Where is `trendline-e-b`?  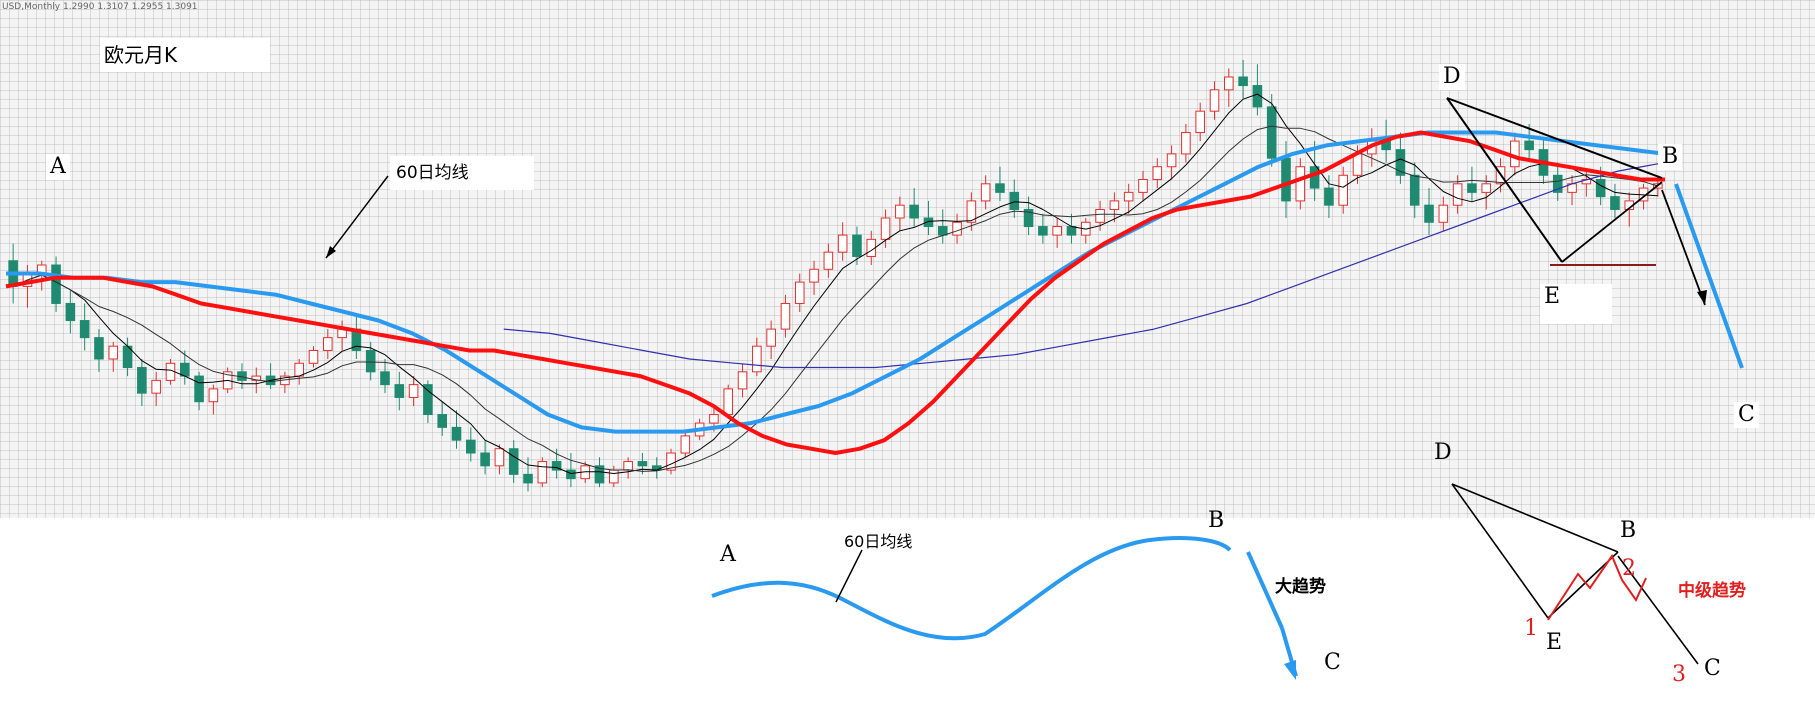
trendline-e-b is located at coordinates (1612, 222).